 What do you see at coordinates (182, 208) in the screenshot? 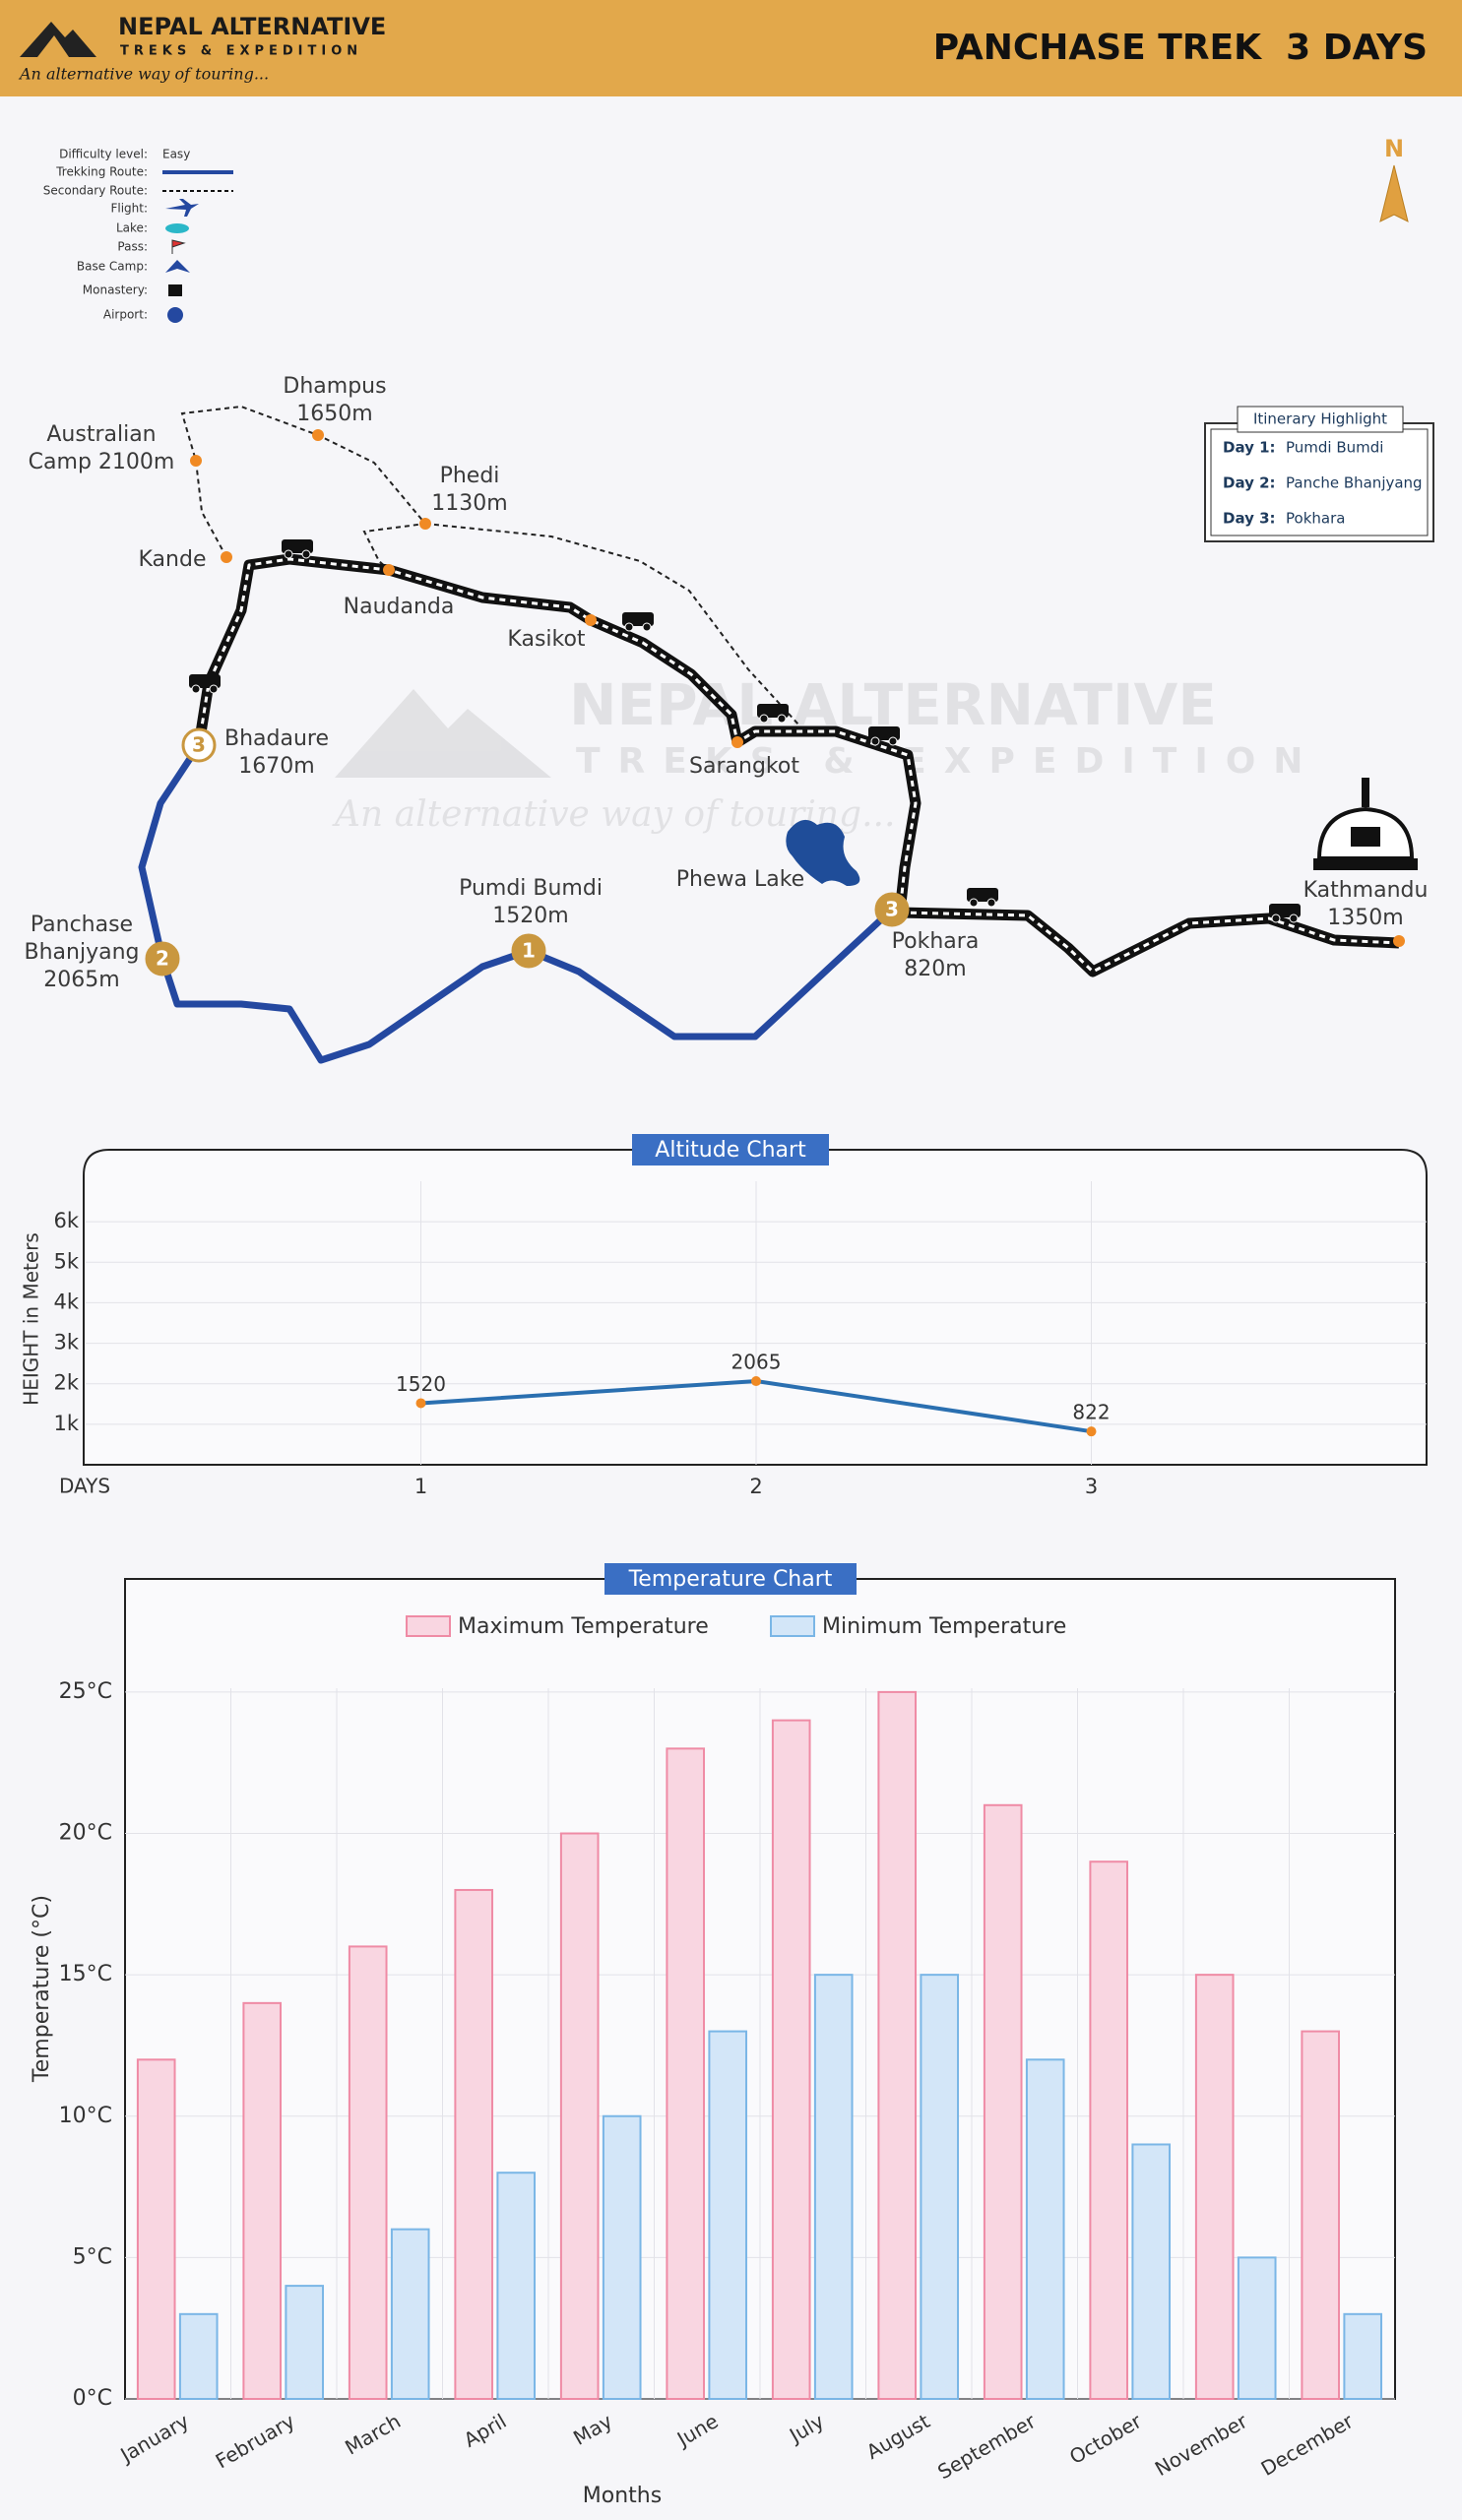
I see `legend-flight` at bounding box center [182, 208].